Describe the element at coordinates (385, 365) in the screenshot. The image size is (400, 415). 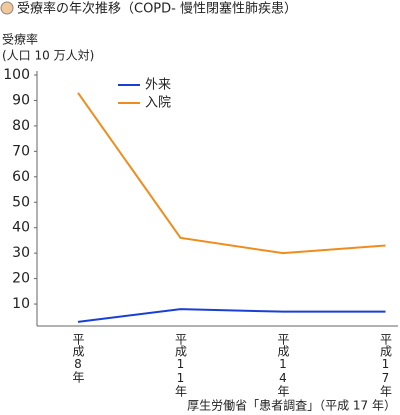
I see `x-tick-label: 平成17年` at that location.